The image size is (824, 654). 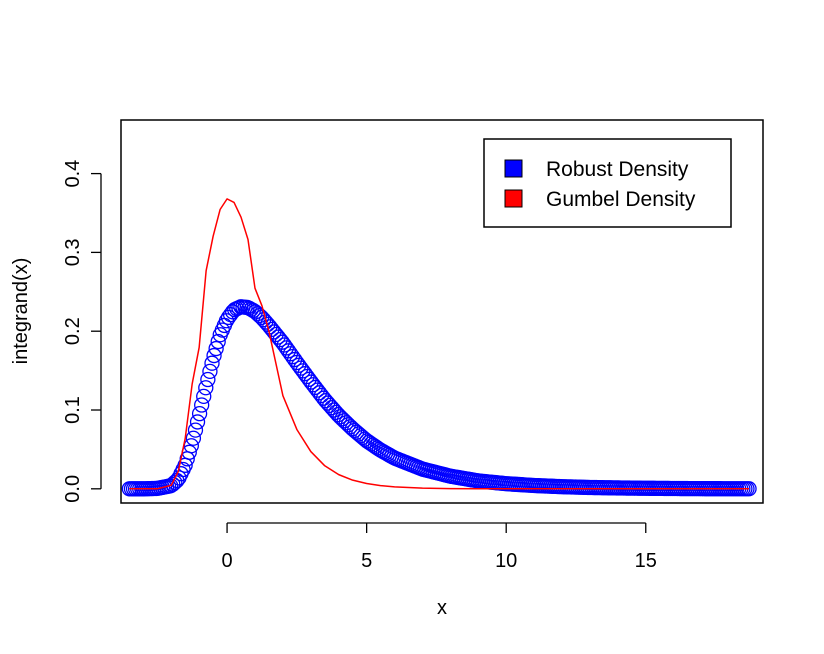 I want to click on legend-box, so click(x=607, y=183).